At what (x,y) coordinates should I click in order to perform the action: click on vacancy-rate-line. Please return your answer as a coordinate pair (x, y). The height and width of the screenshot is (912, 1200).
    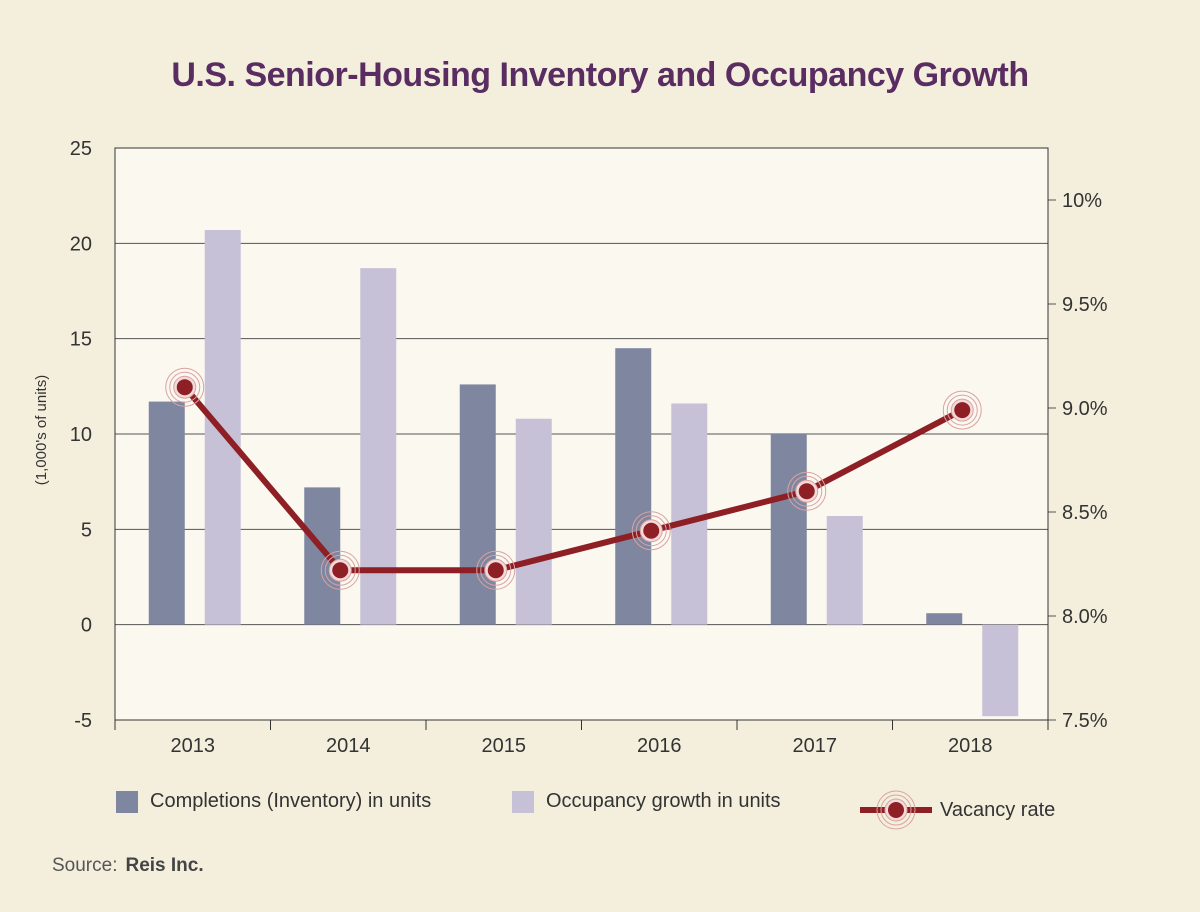
    Looking at the image, I should click on (573, 479).